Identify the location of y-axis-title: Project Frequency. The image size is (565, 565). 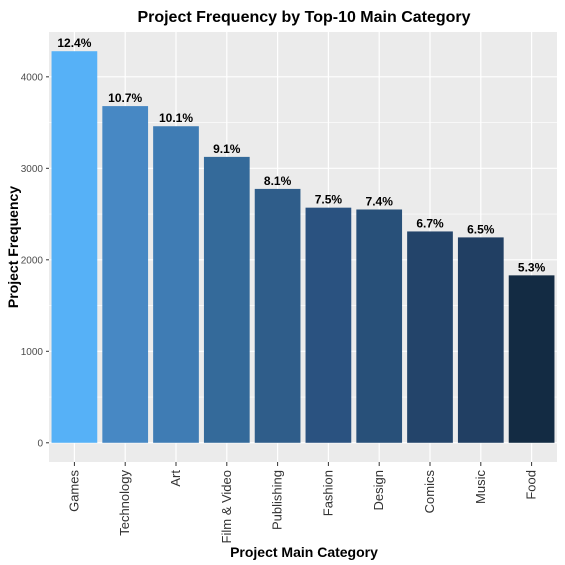
(13, 247).